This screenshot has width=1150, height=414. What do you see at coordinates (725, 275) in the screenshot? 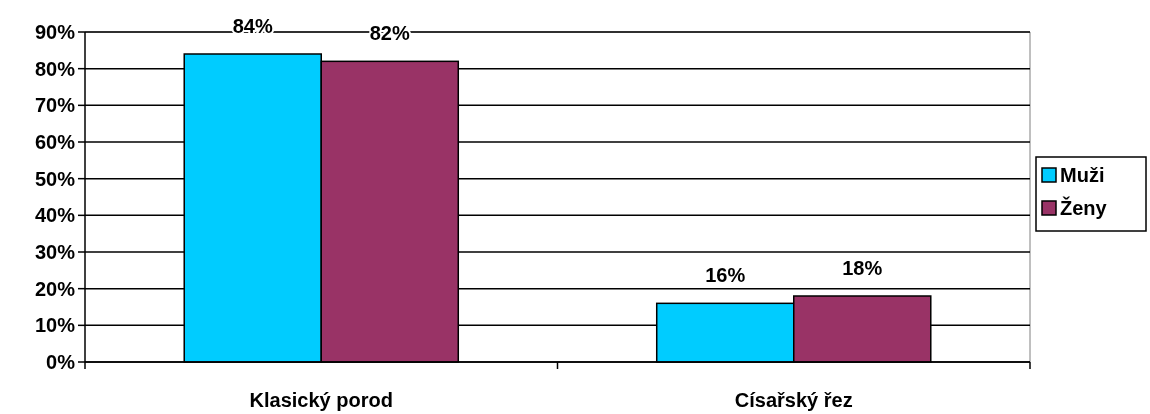
I see `data-label: 16%` at bounding box center [725, 275].